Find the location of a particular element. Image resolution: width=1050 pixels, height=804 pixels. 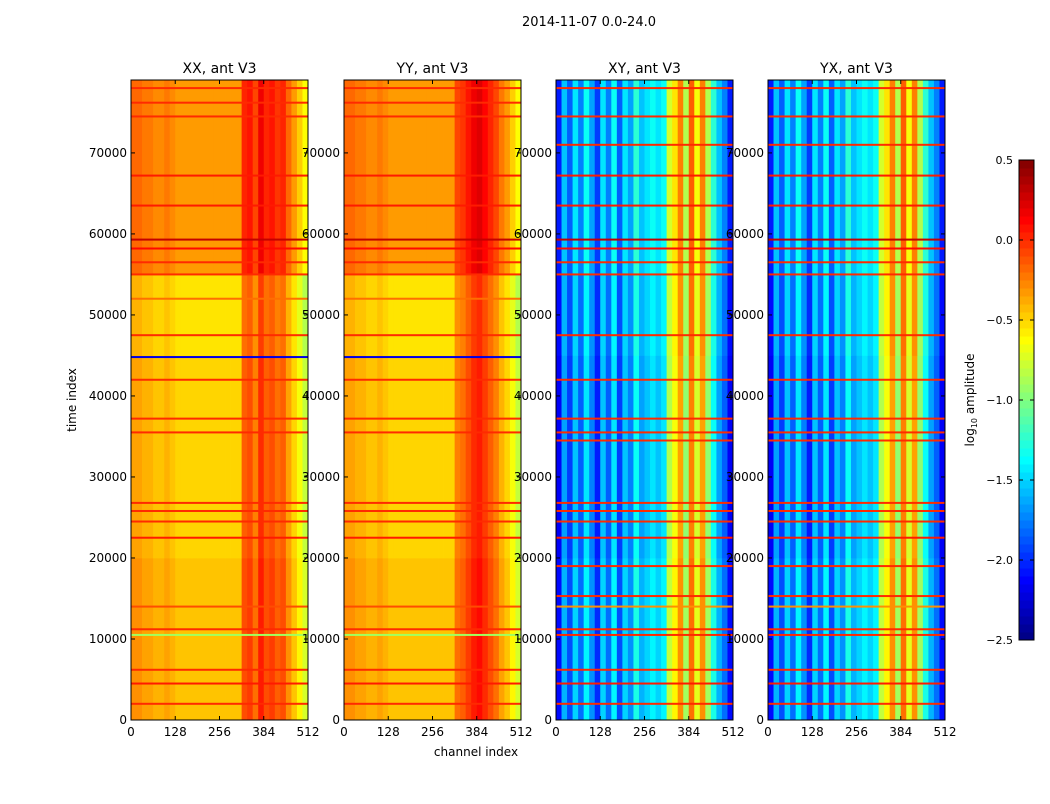

y-tick-label: 40000 is located at coordinates (108, 396).